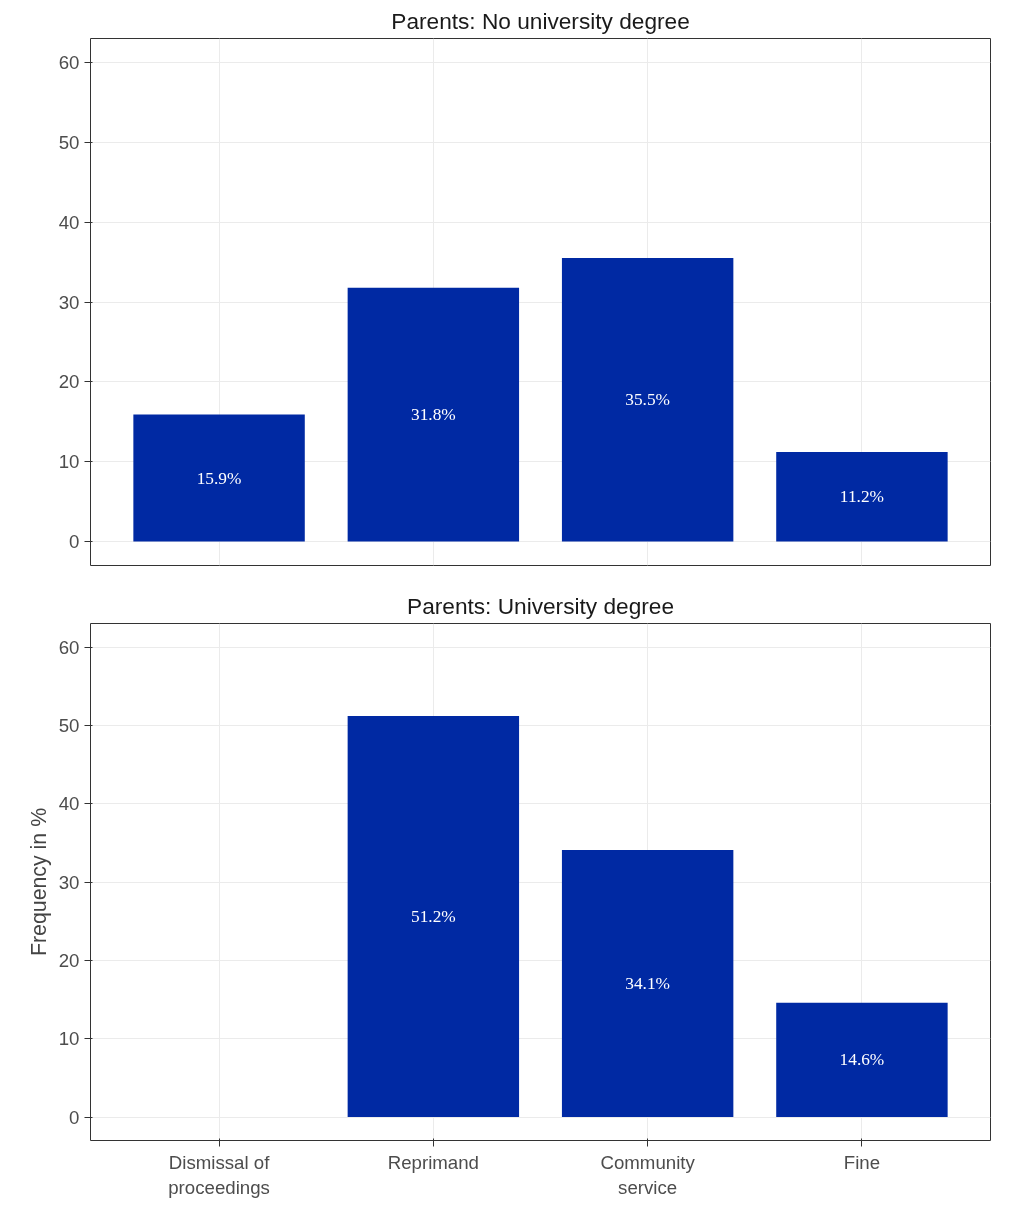 This screenshot has height=1206, width=1023. What do you see at coordinates (219, 1174) in the screenshot?
I see `x-tick-label: Dismissal of proceedings` at bounding box center [219, 1174].